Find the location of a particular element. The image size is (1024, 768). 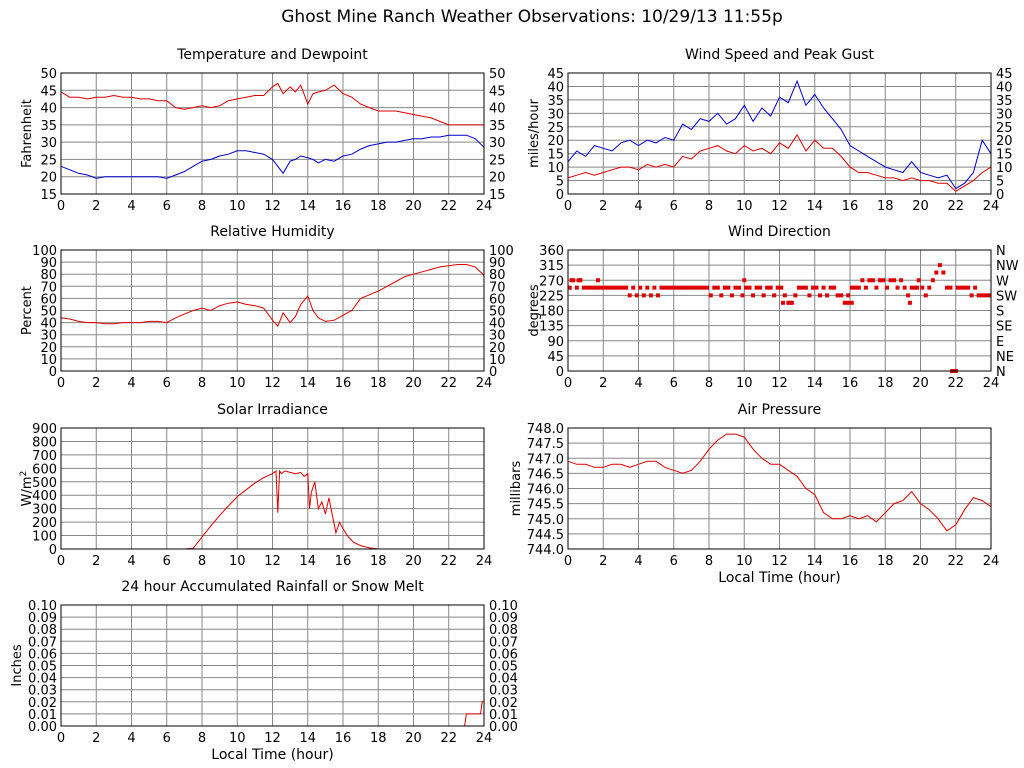

right-y-tick-label: SW is located at coordinates (1006, 296).